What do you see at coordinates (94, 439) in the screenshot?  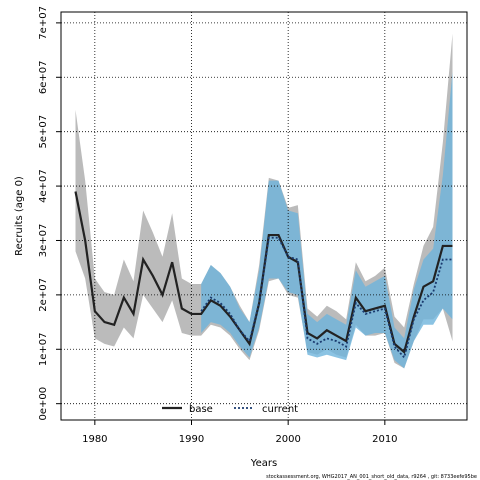 I see `x-tick-label: 1980` at bounding box center [94, 439].